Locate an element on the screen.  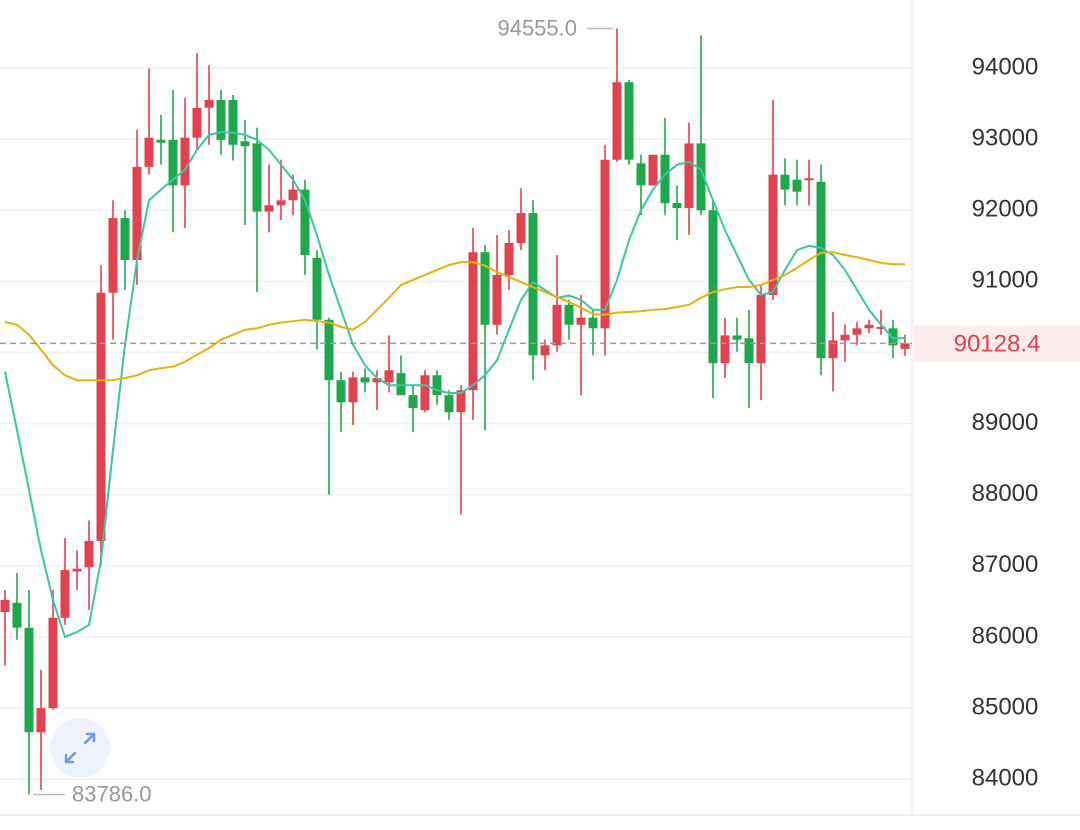
expand-button-bg is located at coordinates (80, 748).